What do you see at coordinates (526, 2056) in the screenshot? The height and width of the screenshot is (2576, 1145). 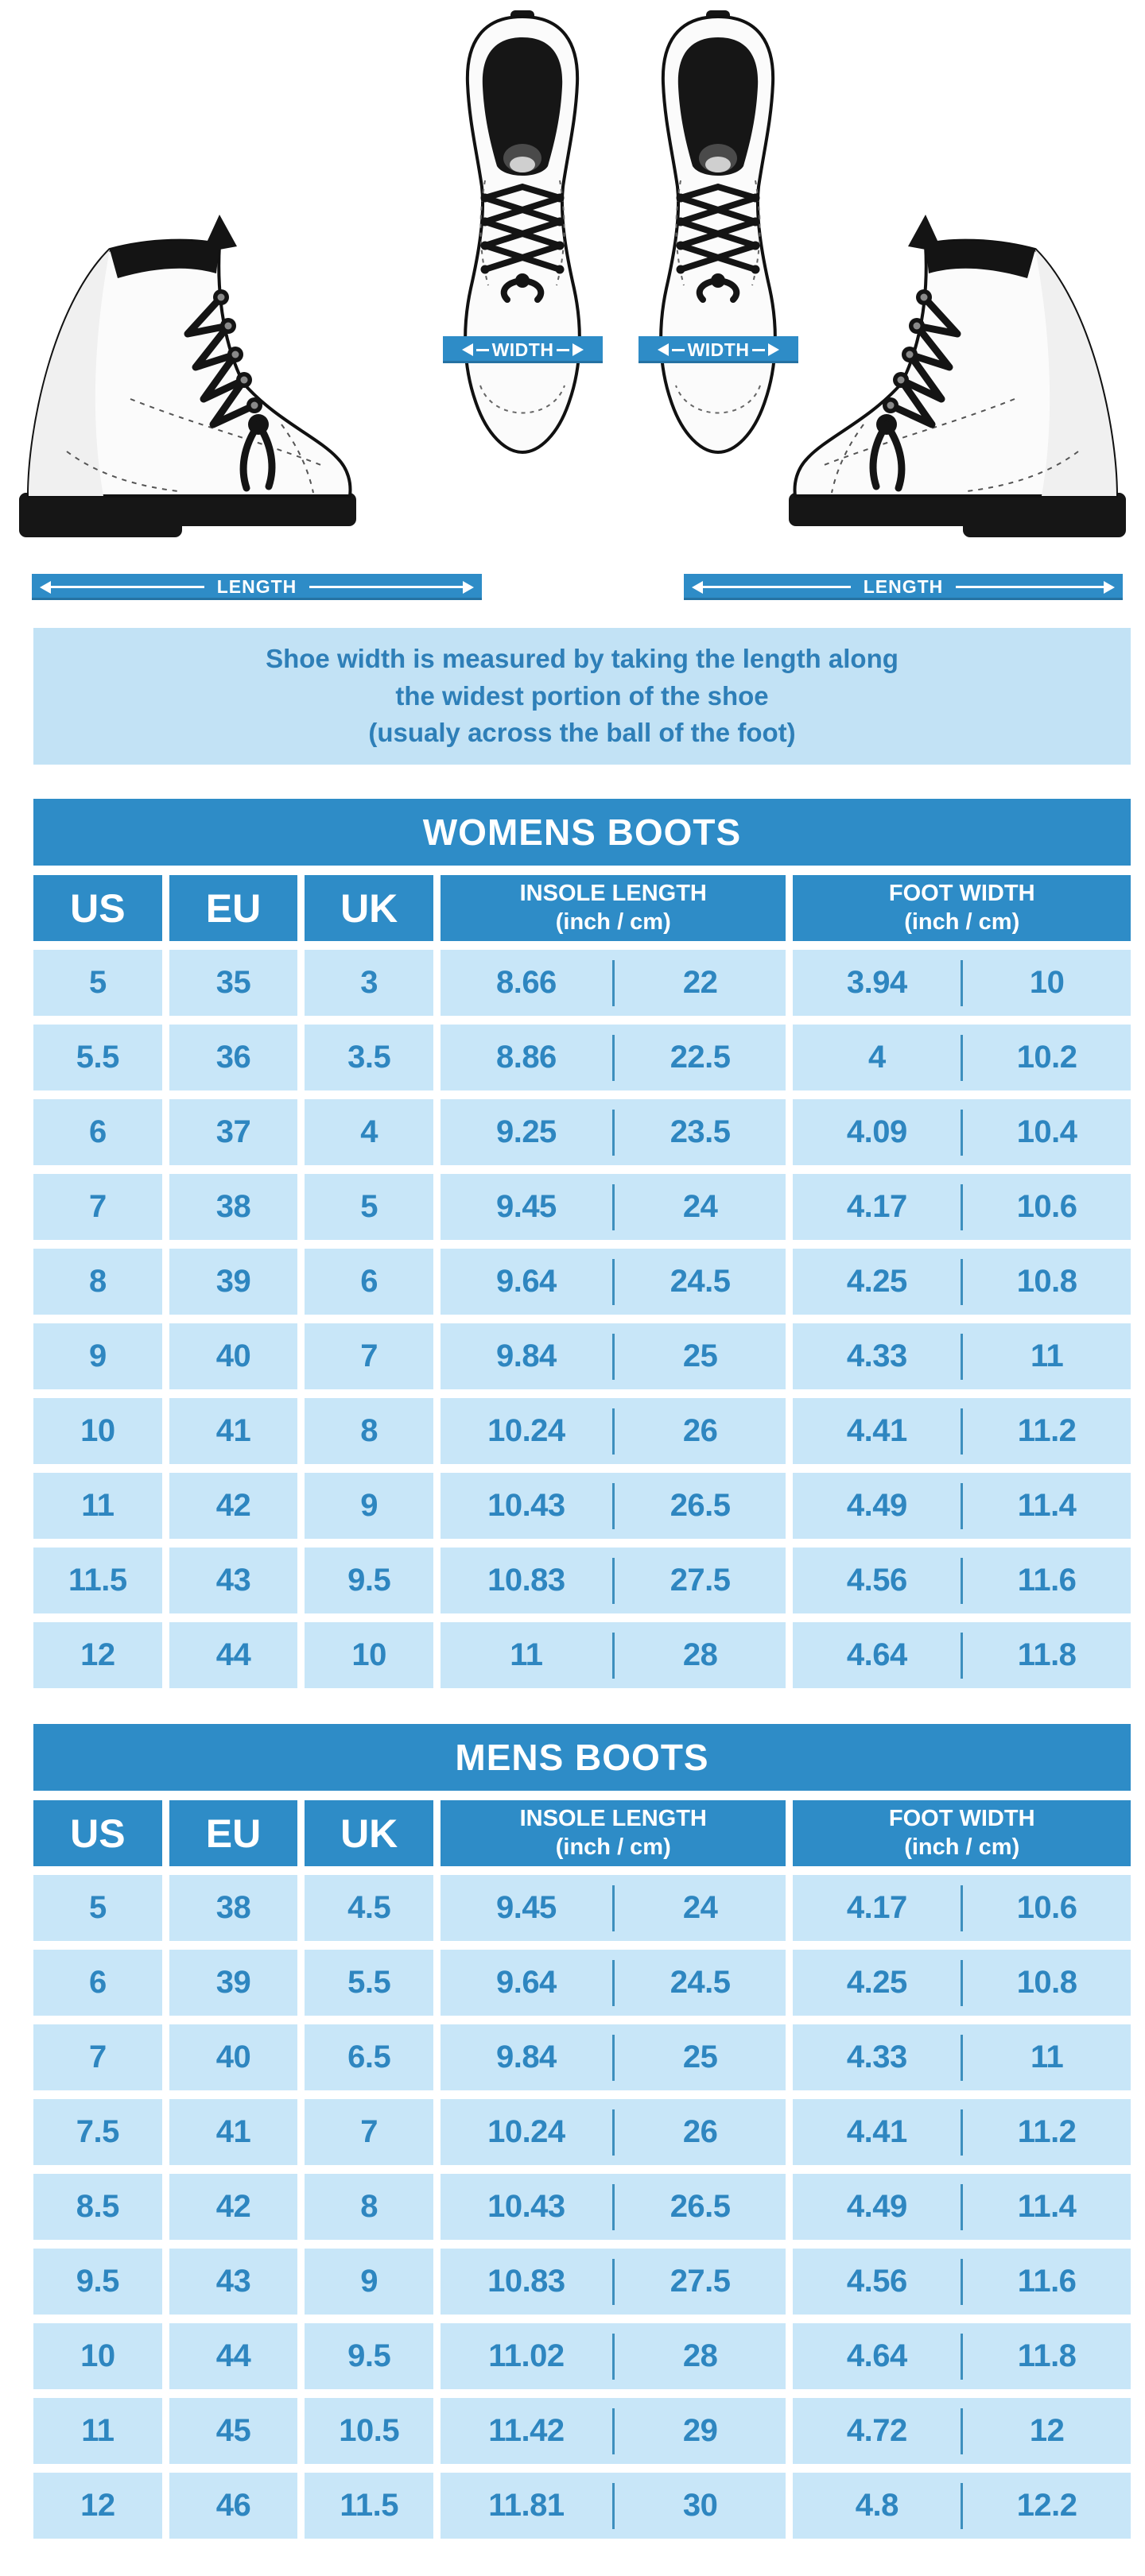 I see `insole-inch-value: 9.84` at bounding box center [526, 2056].